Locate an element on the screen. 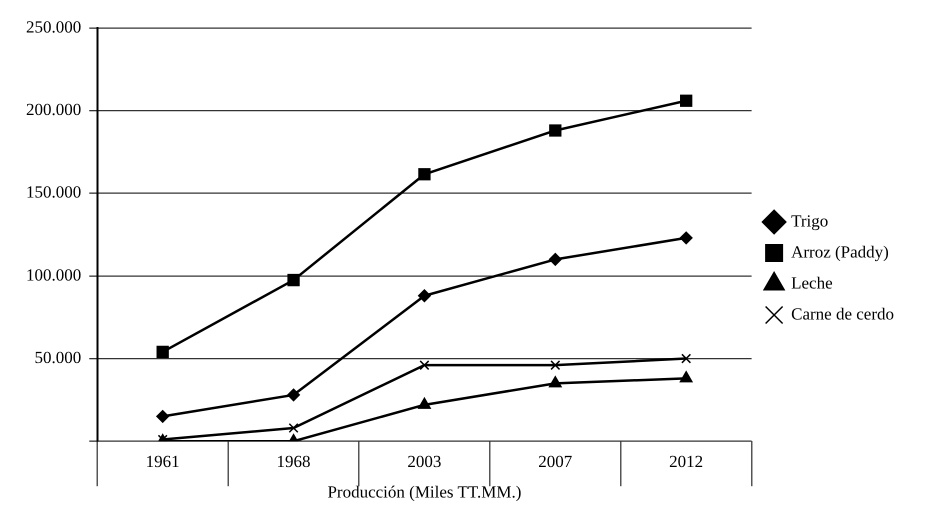 This screenshot has width=932, height=517. x-tick-label: 2003 is located at coordinates (424, 461).